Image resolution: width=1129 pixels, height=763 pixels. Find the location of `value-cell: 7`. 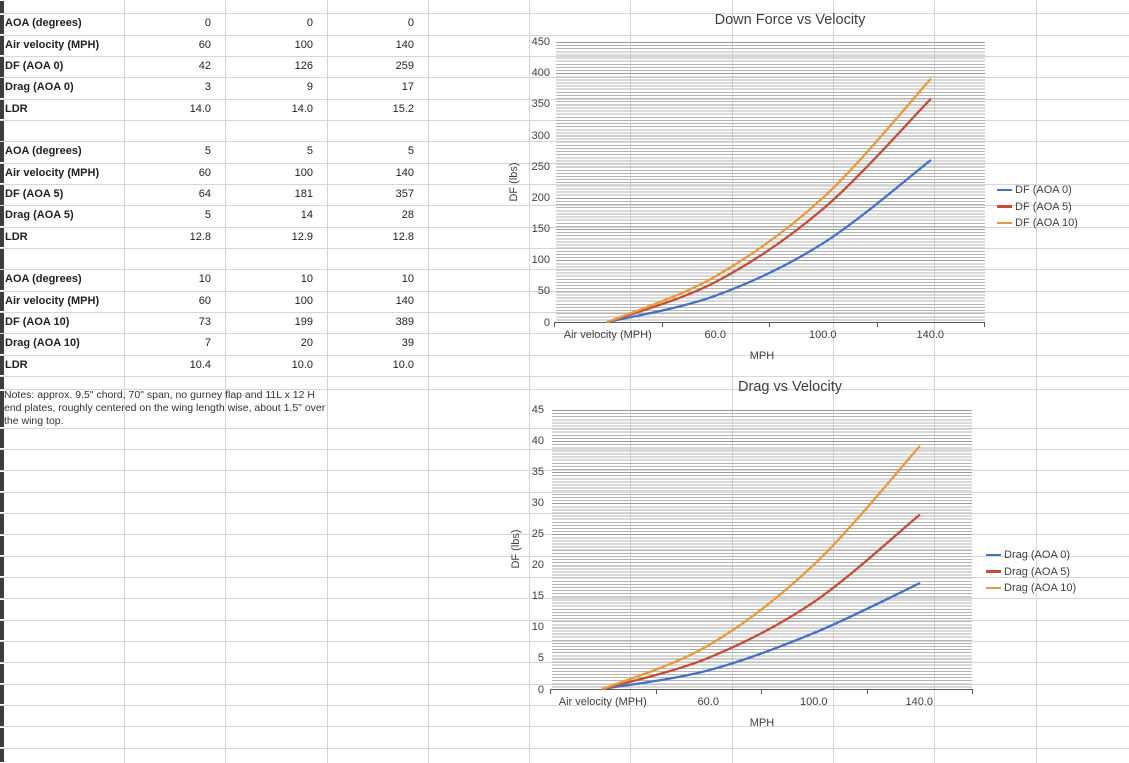

value-cell: 7 is located at coordinates (207, 343).